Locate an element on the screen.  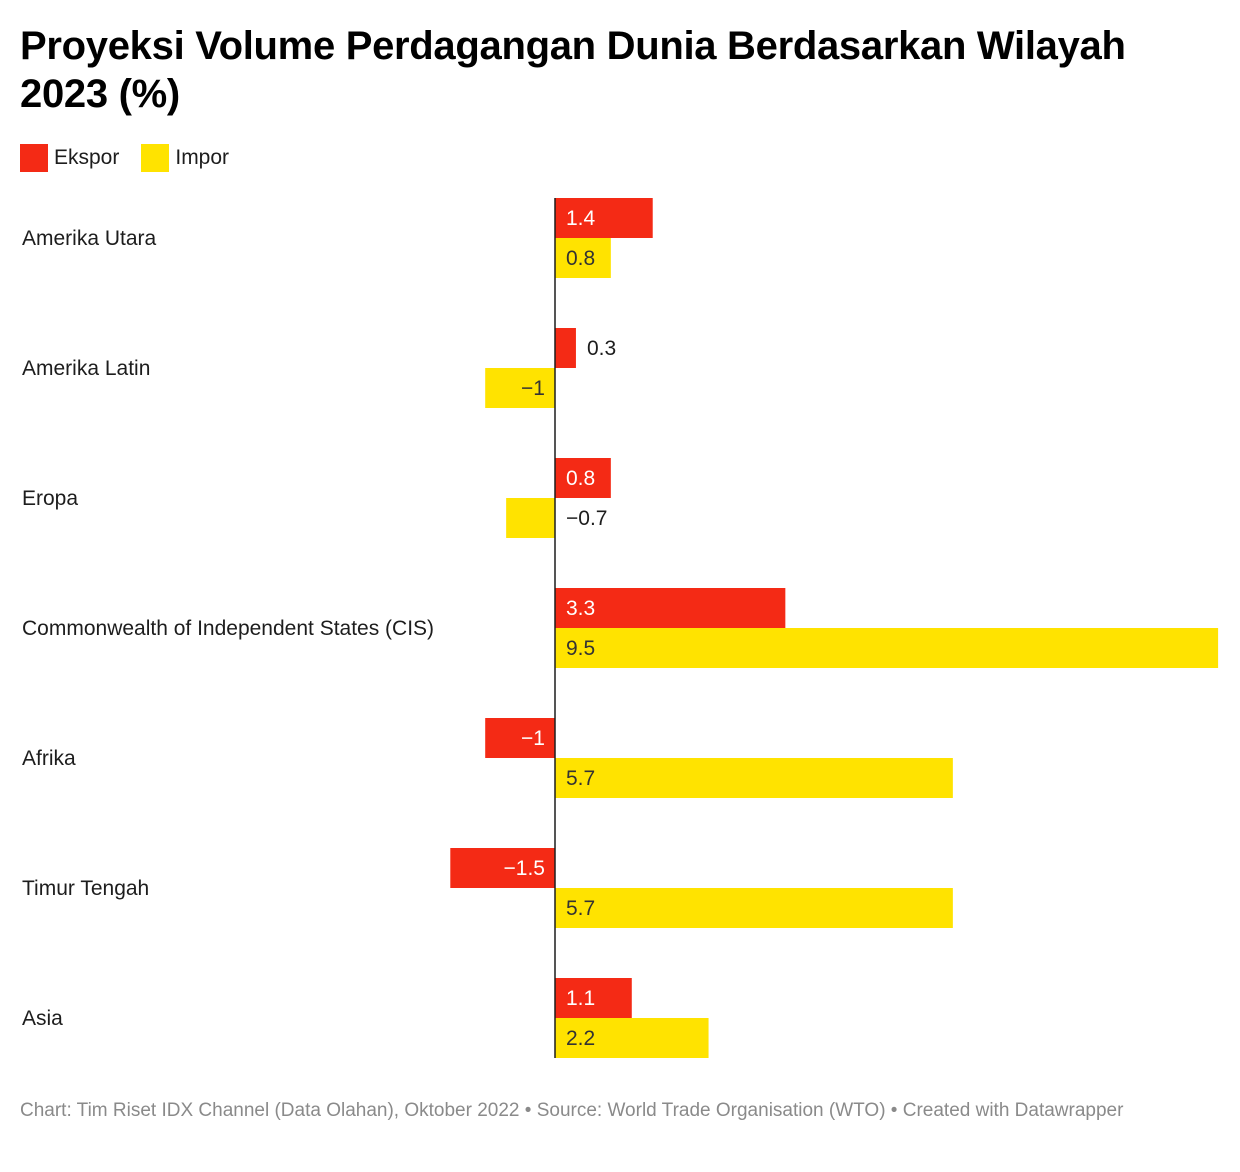
bar-ekspor-eropa is located at coordinates (583, 478).